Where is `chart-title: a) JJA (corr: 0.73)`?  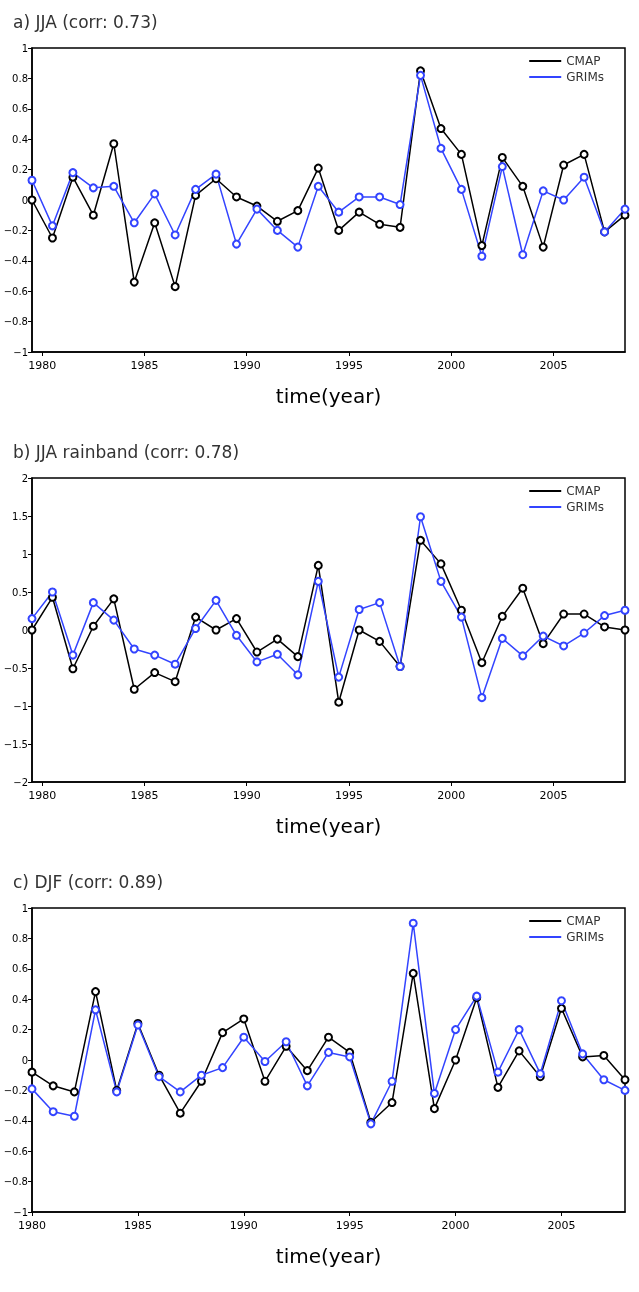
chart-title: a) JJA (corr: 0.73) is located at coordinates (85, 21).